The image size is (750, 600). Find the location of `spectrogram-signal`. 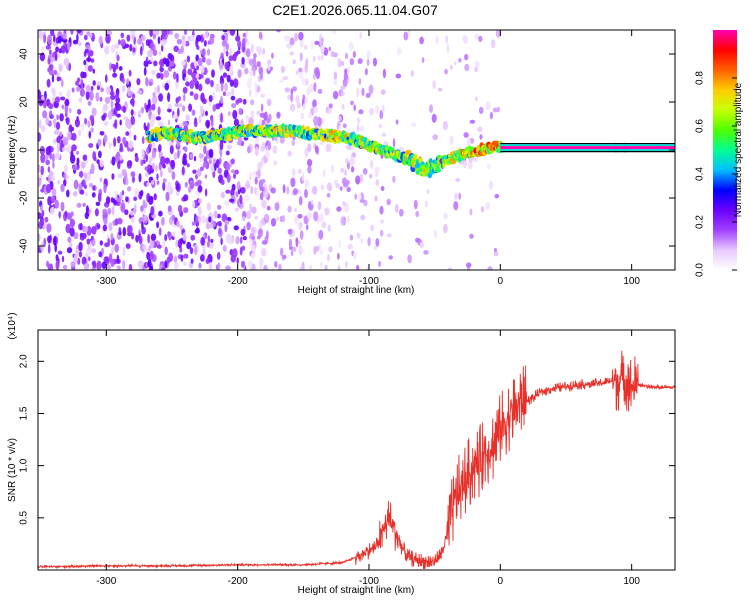

spectrogram-signal is located at coordinates (387, 151).